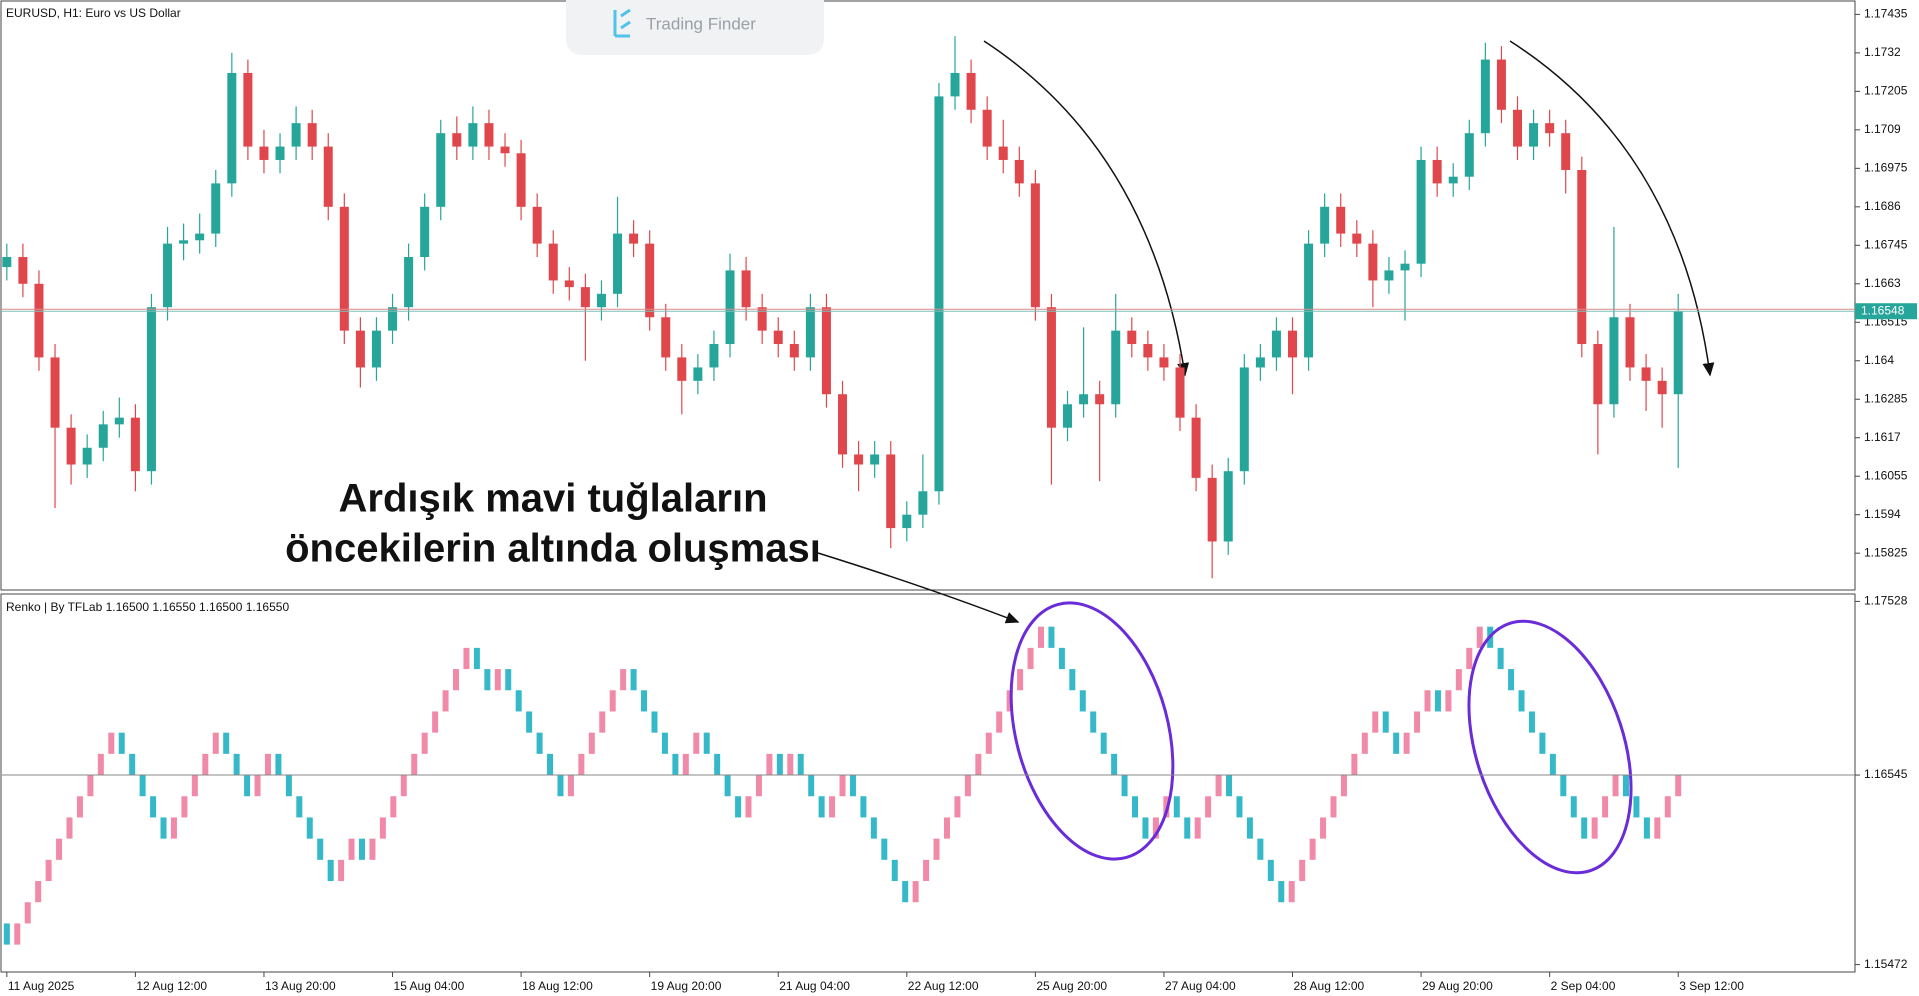 The width and height of the screenshot is (1919, 996). What do you see at coordinates (1711, 986) in the screenshot?
I see `x-tick-label: 3 Sep 12:00` at bounding box center [1711, 986].